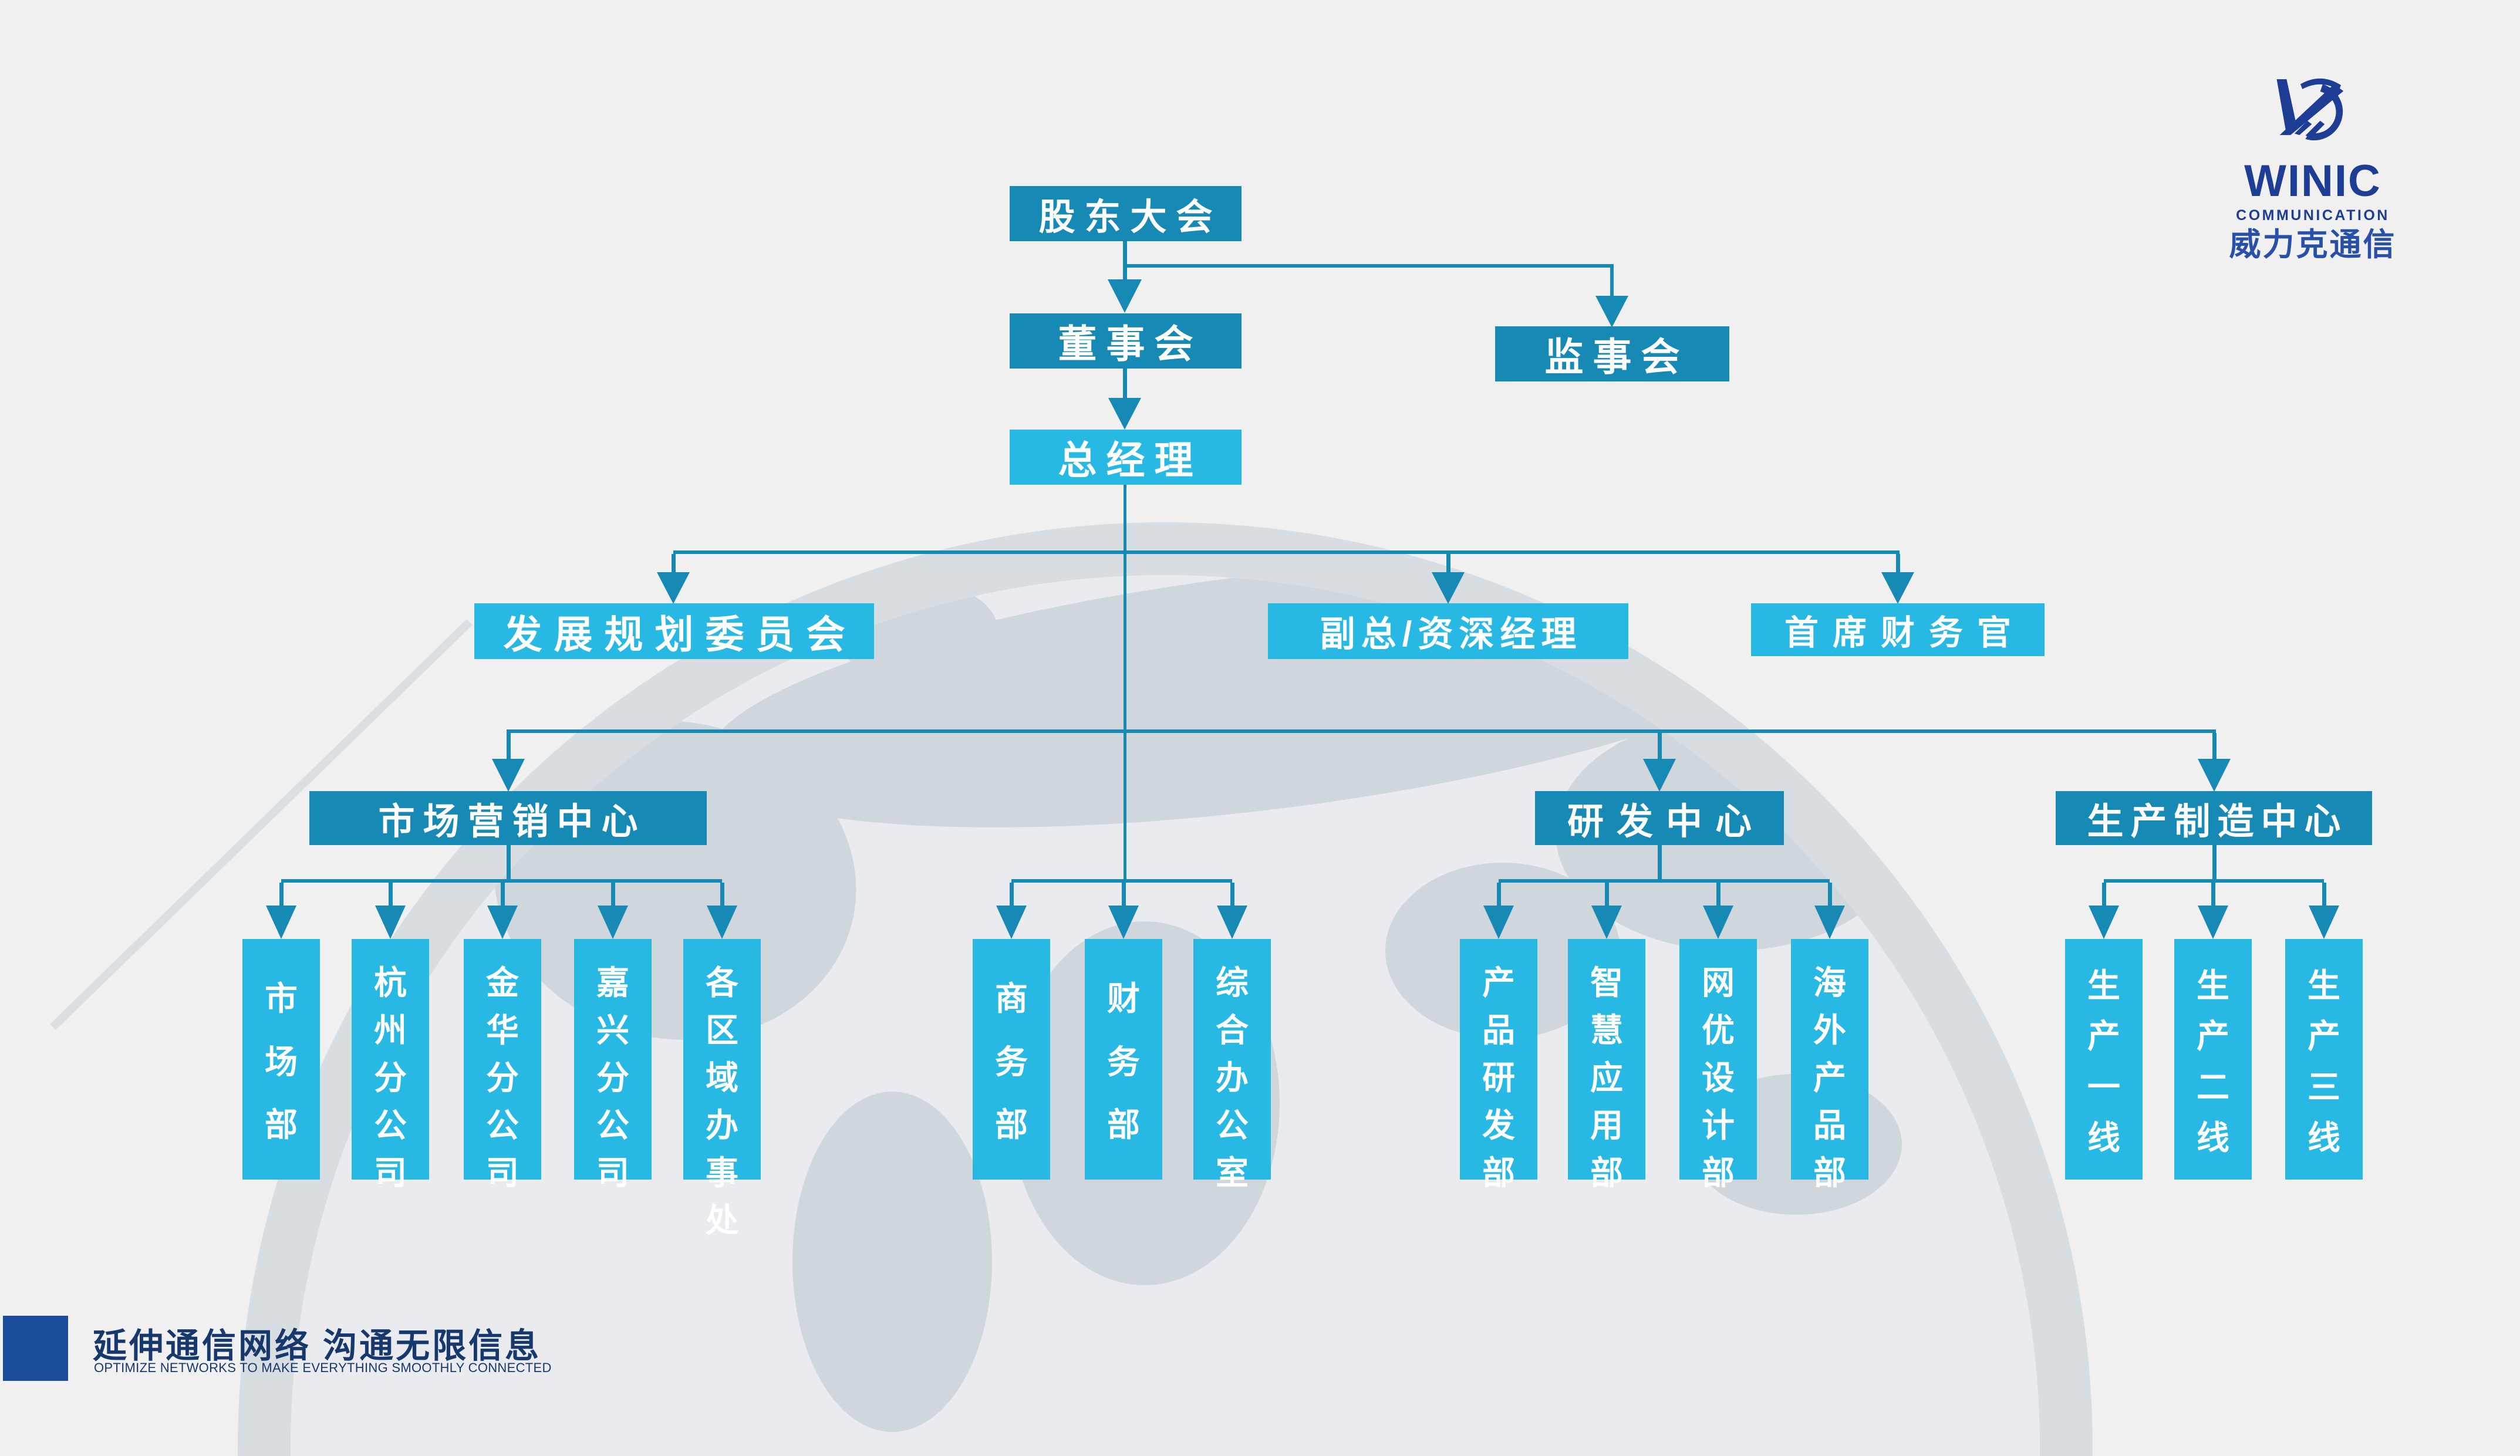  I want to click on org-node-label-char: 线, so click(2213, 1137).